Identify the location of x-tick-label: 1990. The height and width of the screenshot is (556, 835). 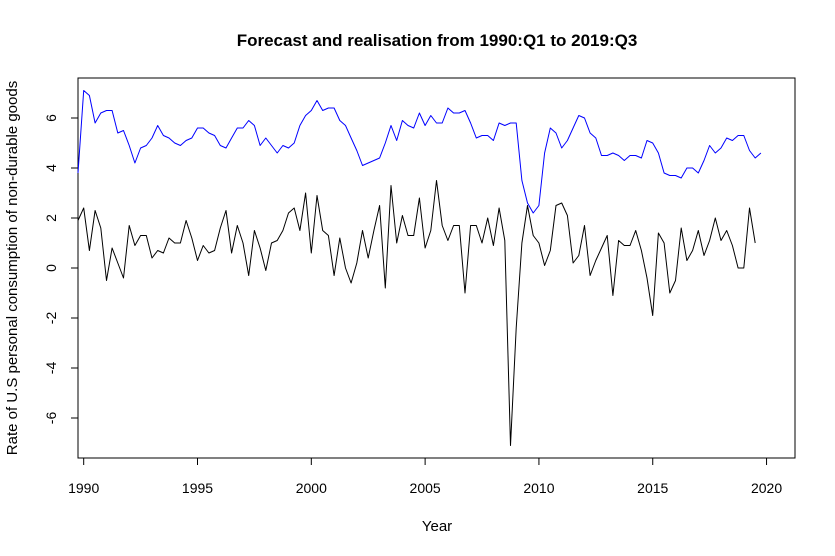
(83, 488).